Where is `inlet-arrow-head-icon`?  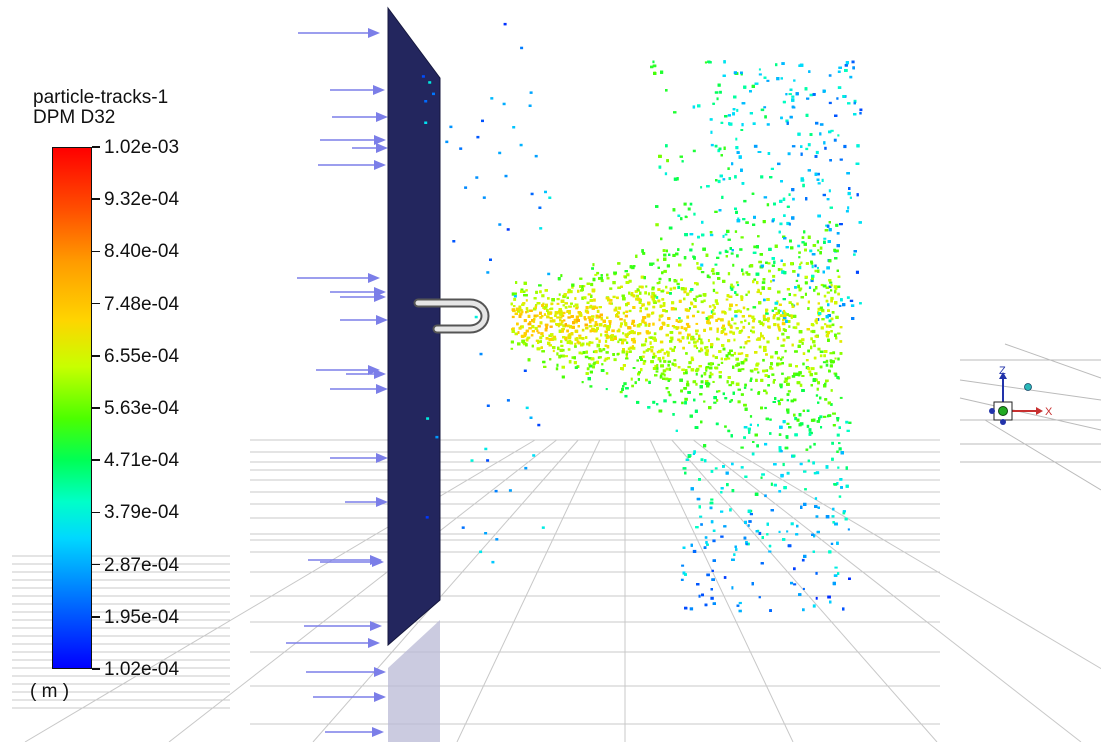 inlet-arrow-head-icon is located at coordinates (382, 320).